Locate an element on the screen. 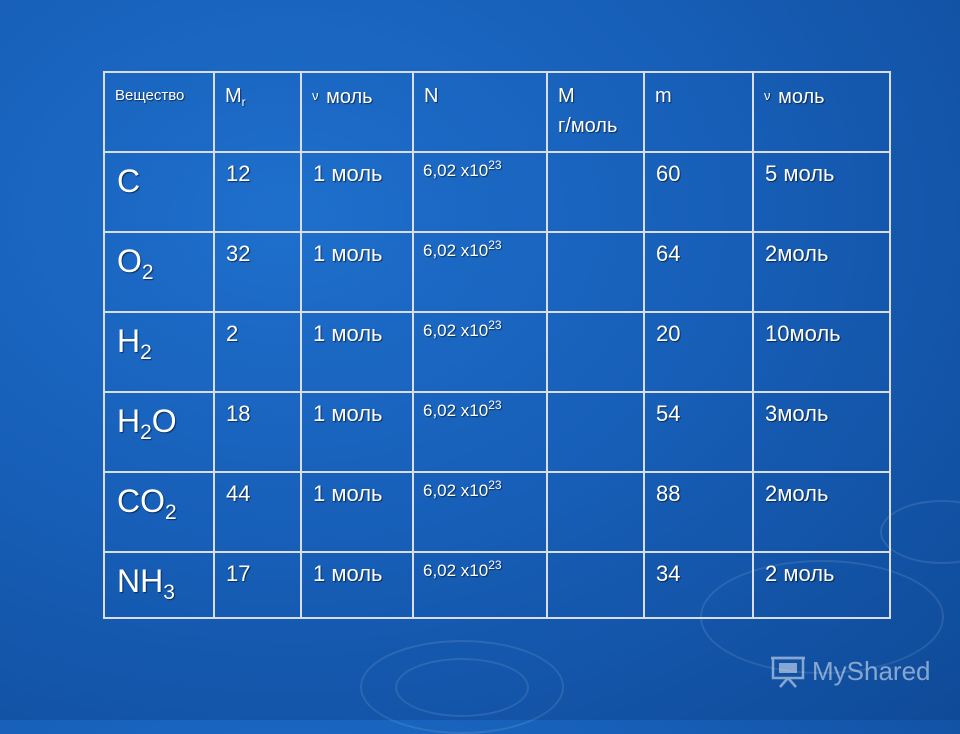  mass-cell: 64 is located at coordinates (698, 272).